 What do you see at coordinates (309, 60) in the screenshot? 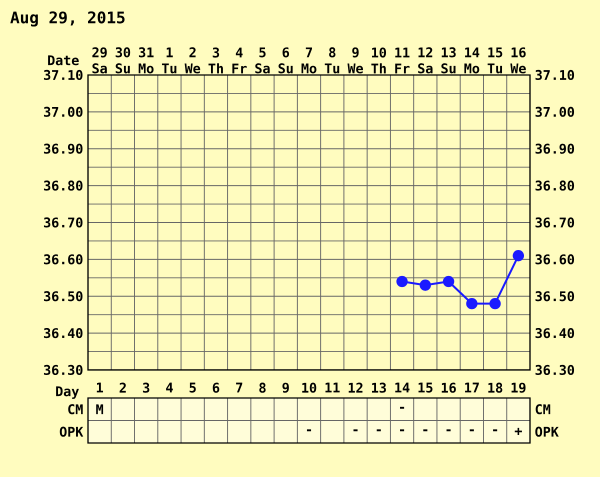
I see `x2-tick-label: 7 Mo` at bounding box center [309, 60].